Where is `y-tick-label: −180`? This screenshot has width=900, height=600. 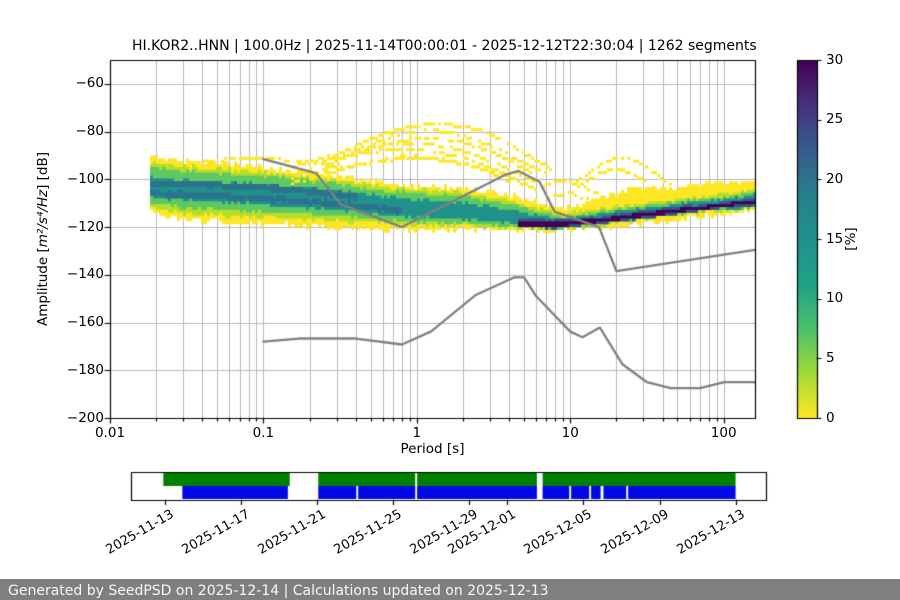 y-tick-label: −180 is located at coordinates (85, 369).